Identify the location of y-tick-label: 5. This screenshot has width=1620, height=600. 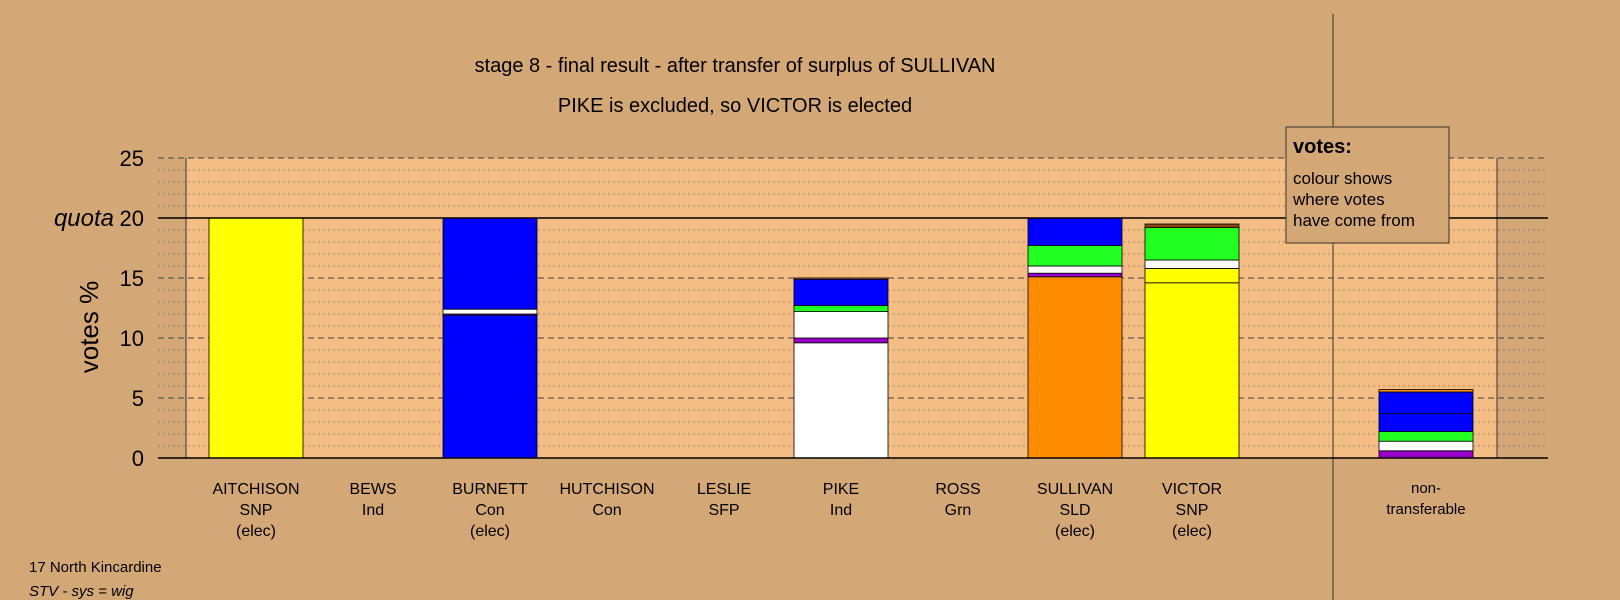
(138, 398).